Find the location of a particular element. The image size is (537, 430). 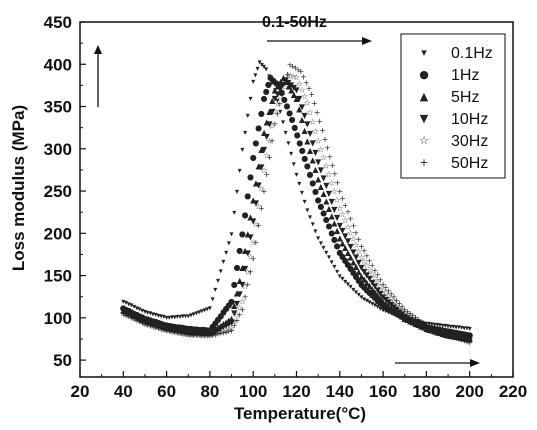

legend-marker: ▼ is located at coordinates (424, 118).